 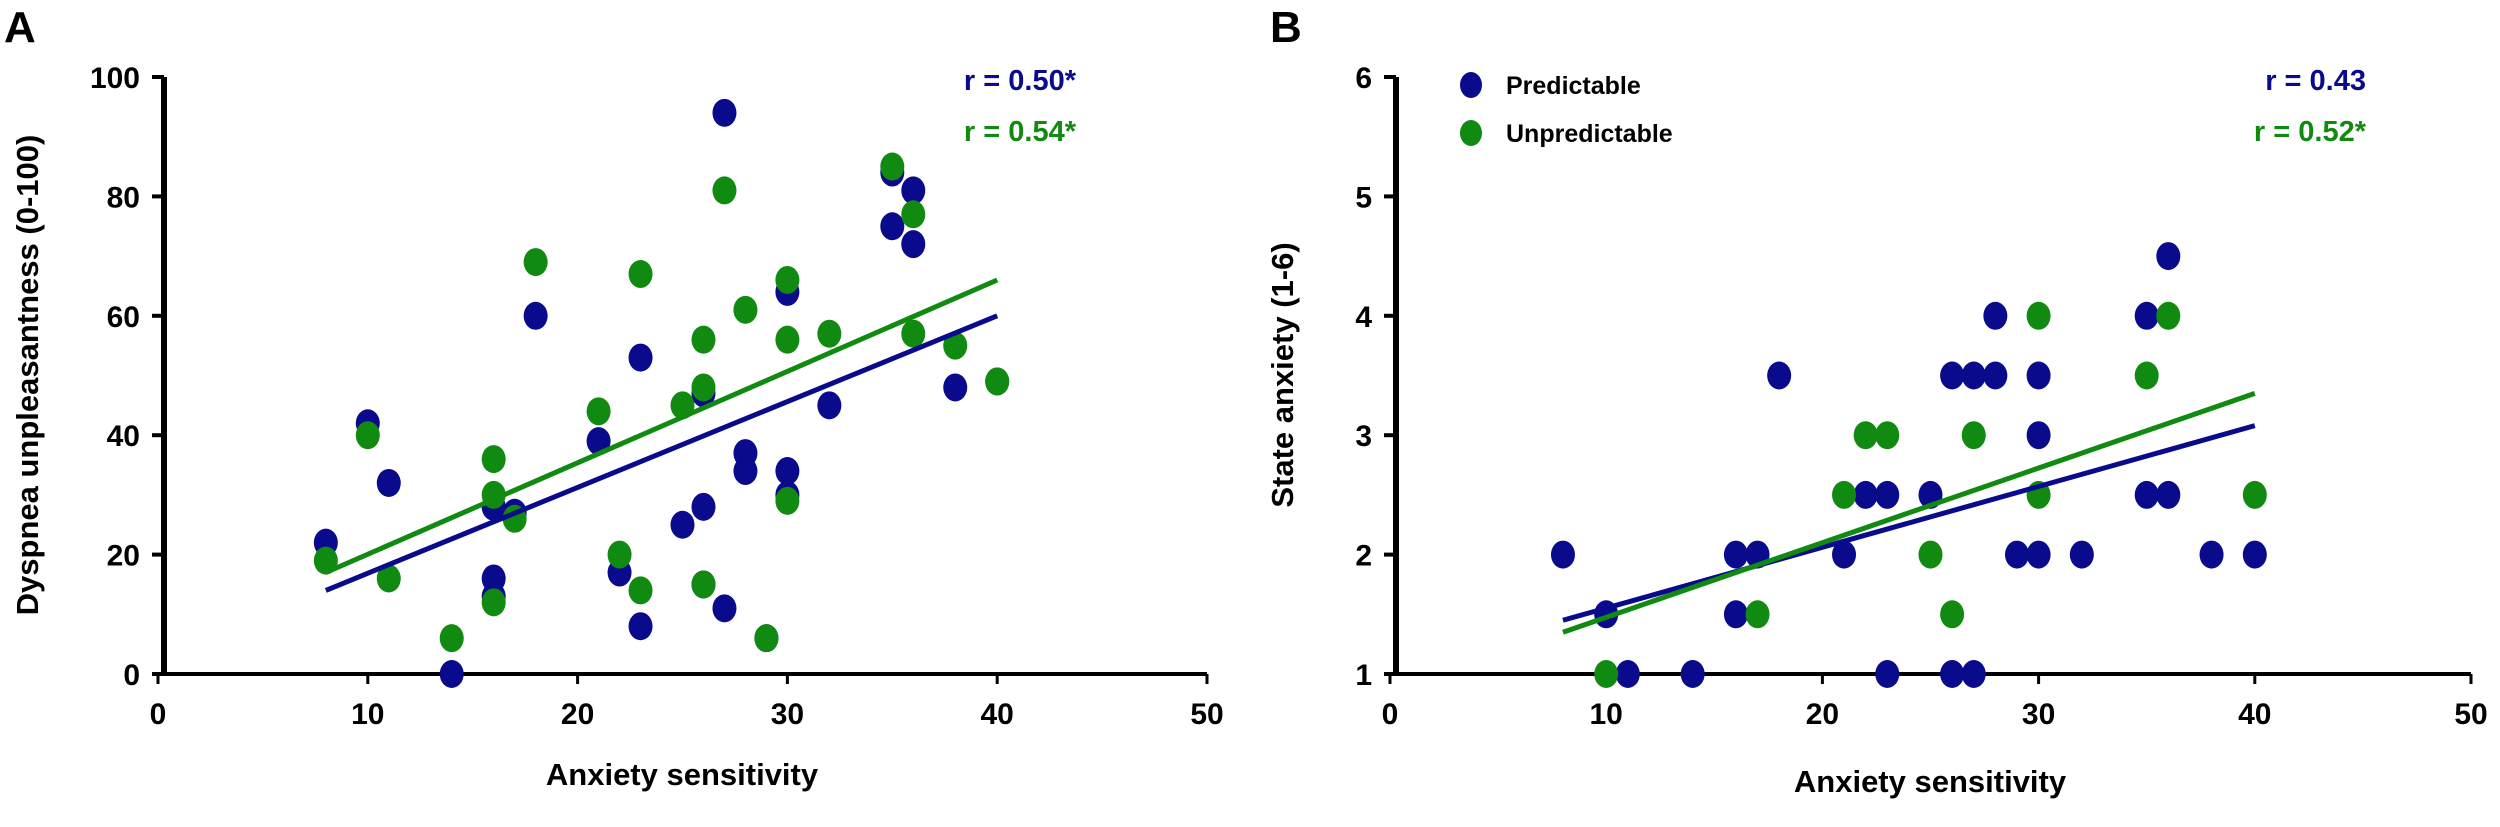 I want to click on x-tick-label: 40, so click(x=997, y=714).